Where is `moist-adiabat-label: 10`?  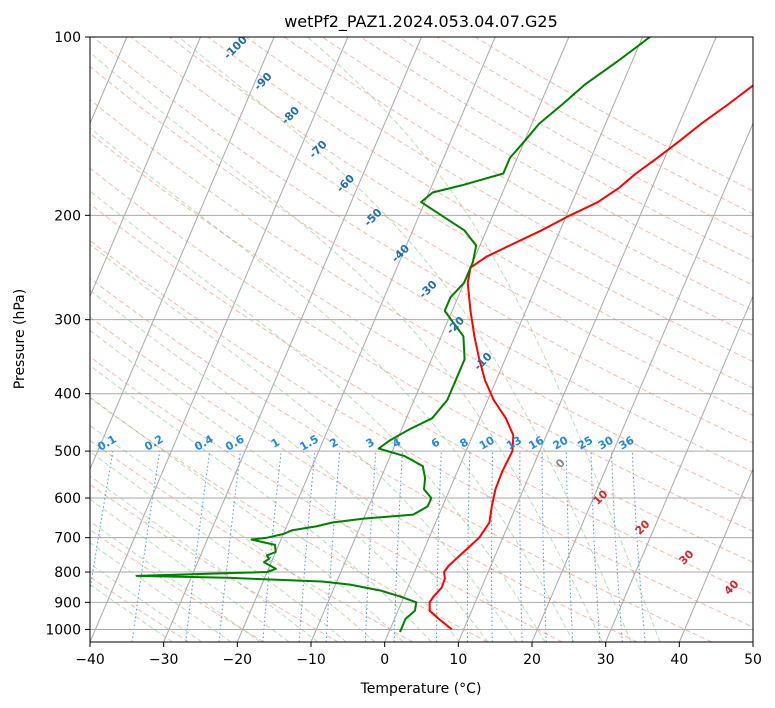
moist-adiabat-label: 10 is located at coordinates (601, 497).